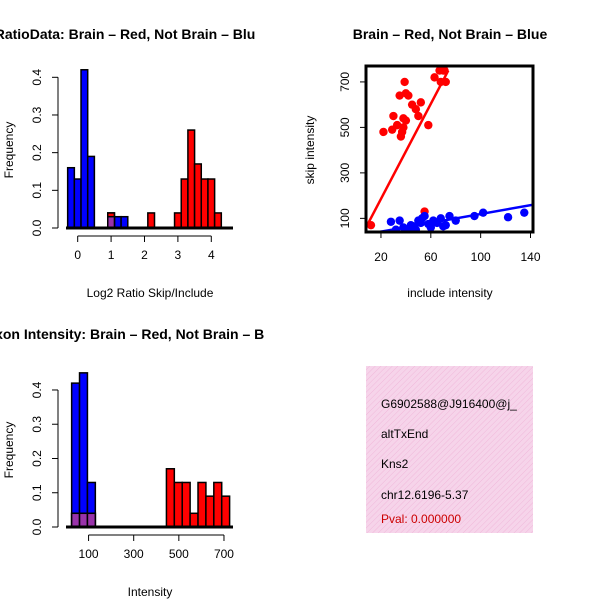  I want to click on exon-histogram-y-tick-label: 0.1, so click(37, 492).